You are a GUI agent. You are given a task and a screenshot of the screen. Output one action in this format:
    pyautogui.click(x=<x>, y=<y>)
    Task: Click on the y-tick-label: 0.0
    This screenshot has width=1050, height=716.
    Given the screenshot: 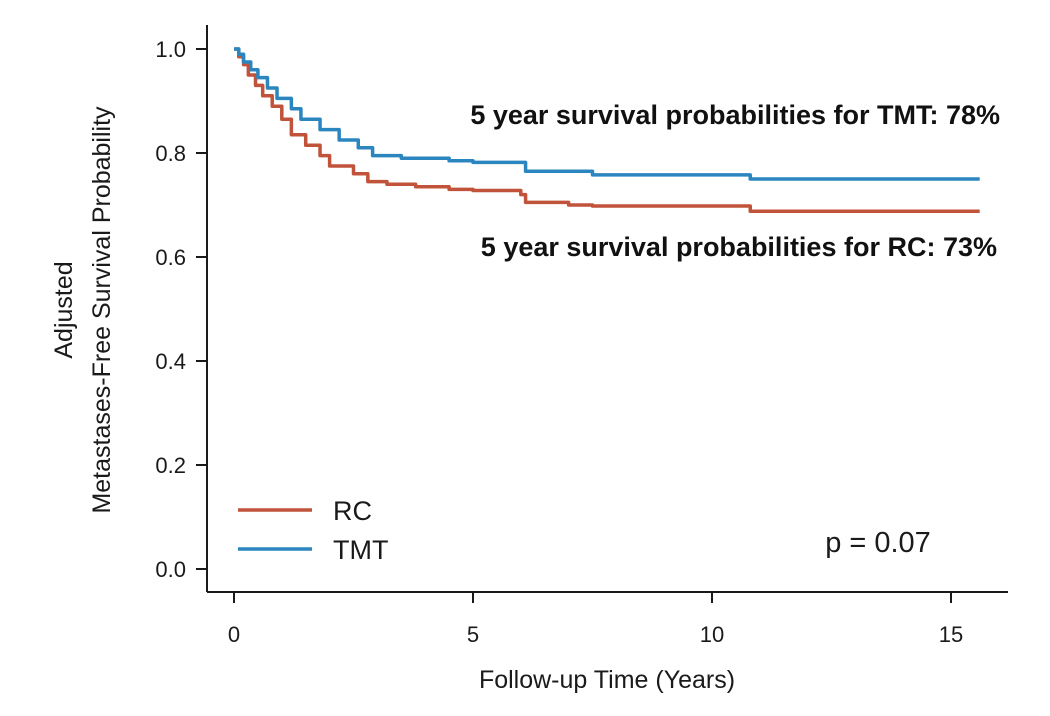 What is the action you would take?
    pyautogui.click(x=170, y=569)
    